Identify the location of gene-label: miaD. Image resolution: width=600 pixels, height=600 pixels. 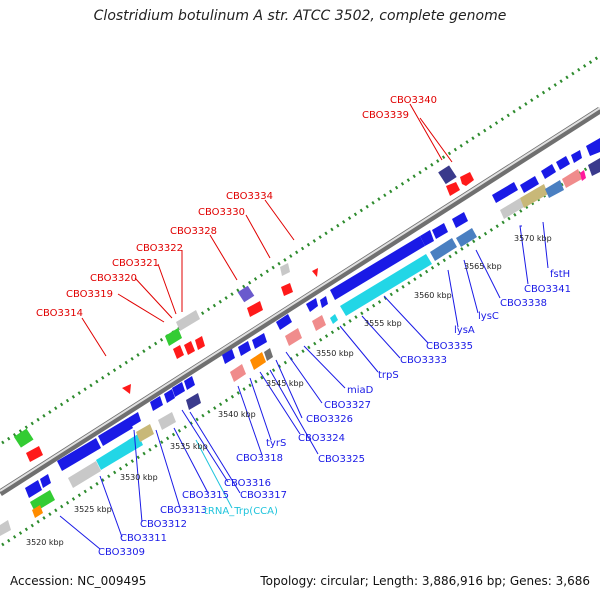
(360, 390).